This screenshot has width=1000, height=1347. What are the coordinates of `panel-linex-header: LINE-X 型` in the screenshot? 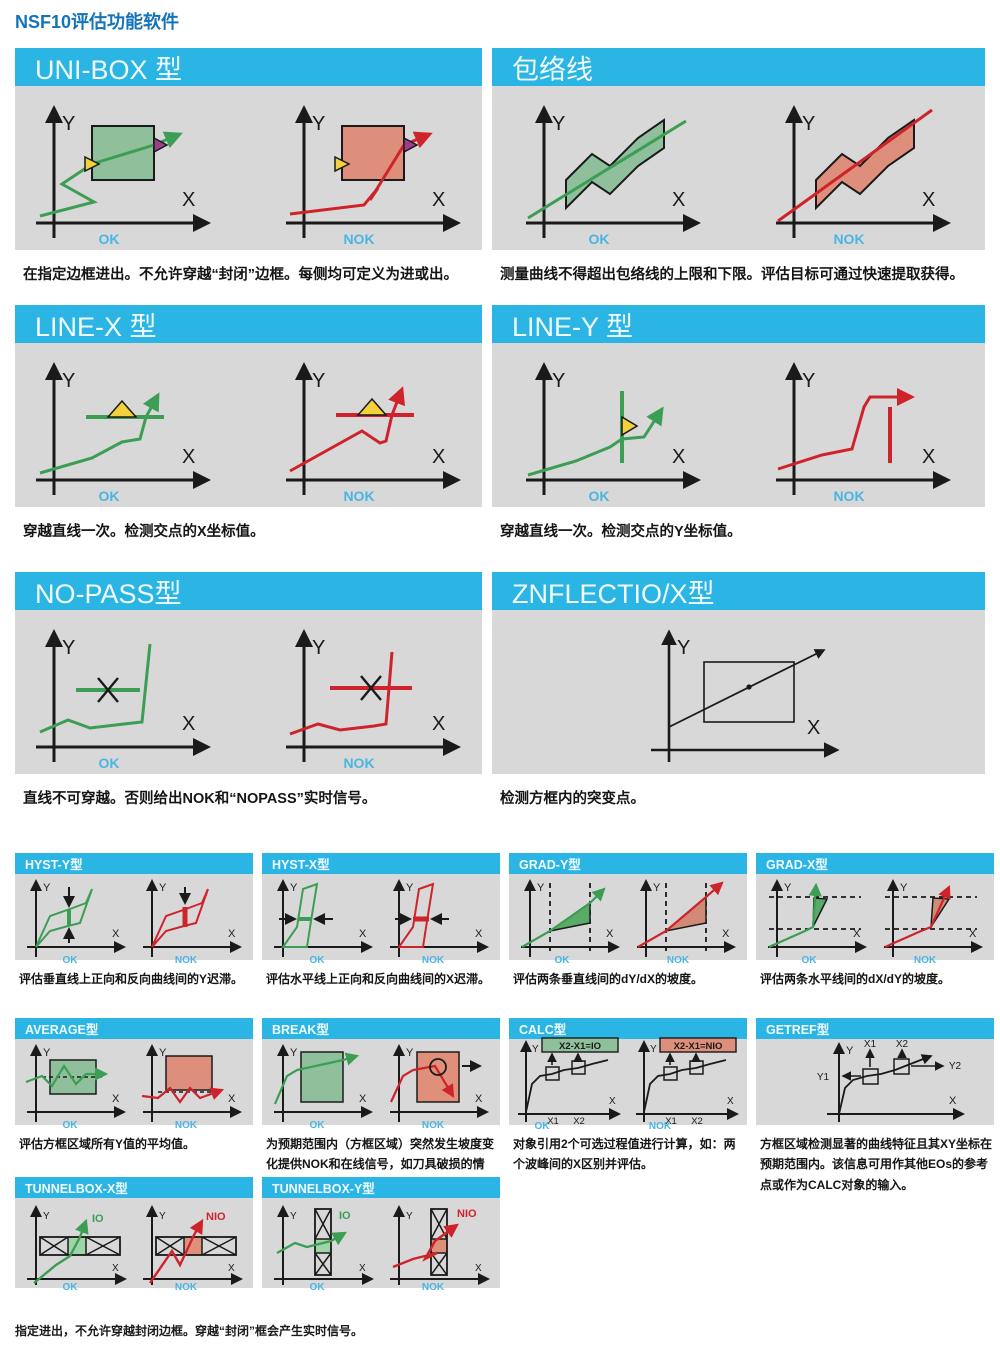 It's located at (248, 324).